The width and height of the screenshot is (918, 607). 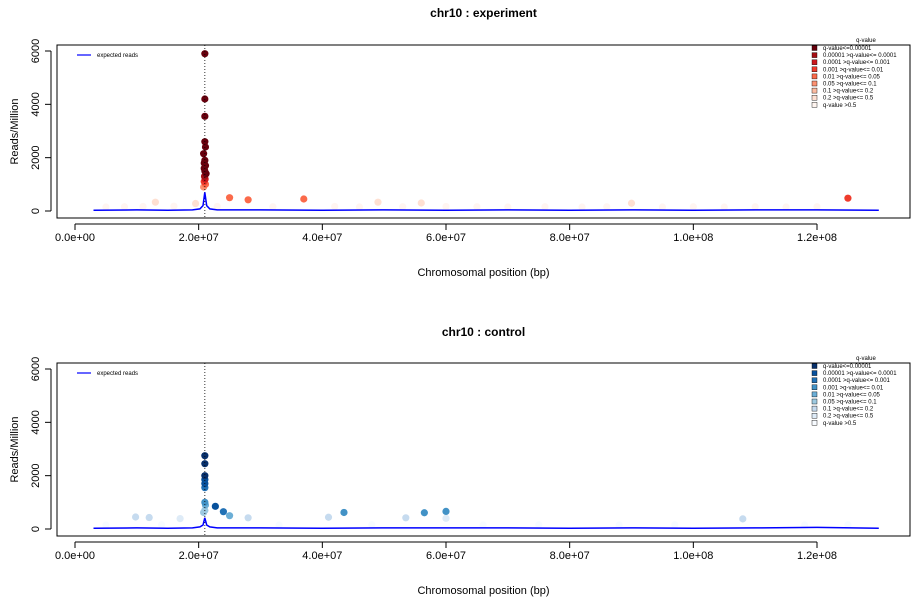 I want to click on y-axis: 0 2000 4000 6000, so click(x=41, y=444).